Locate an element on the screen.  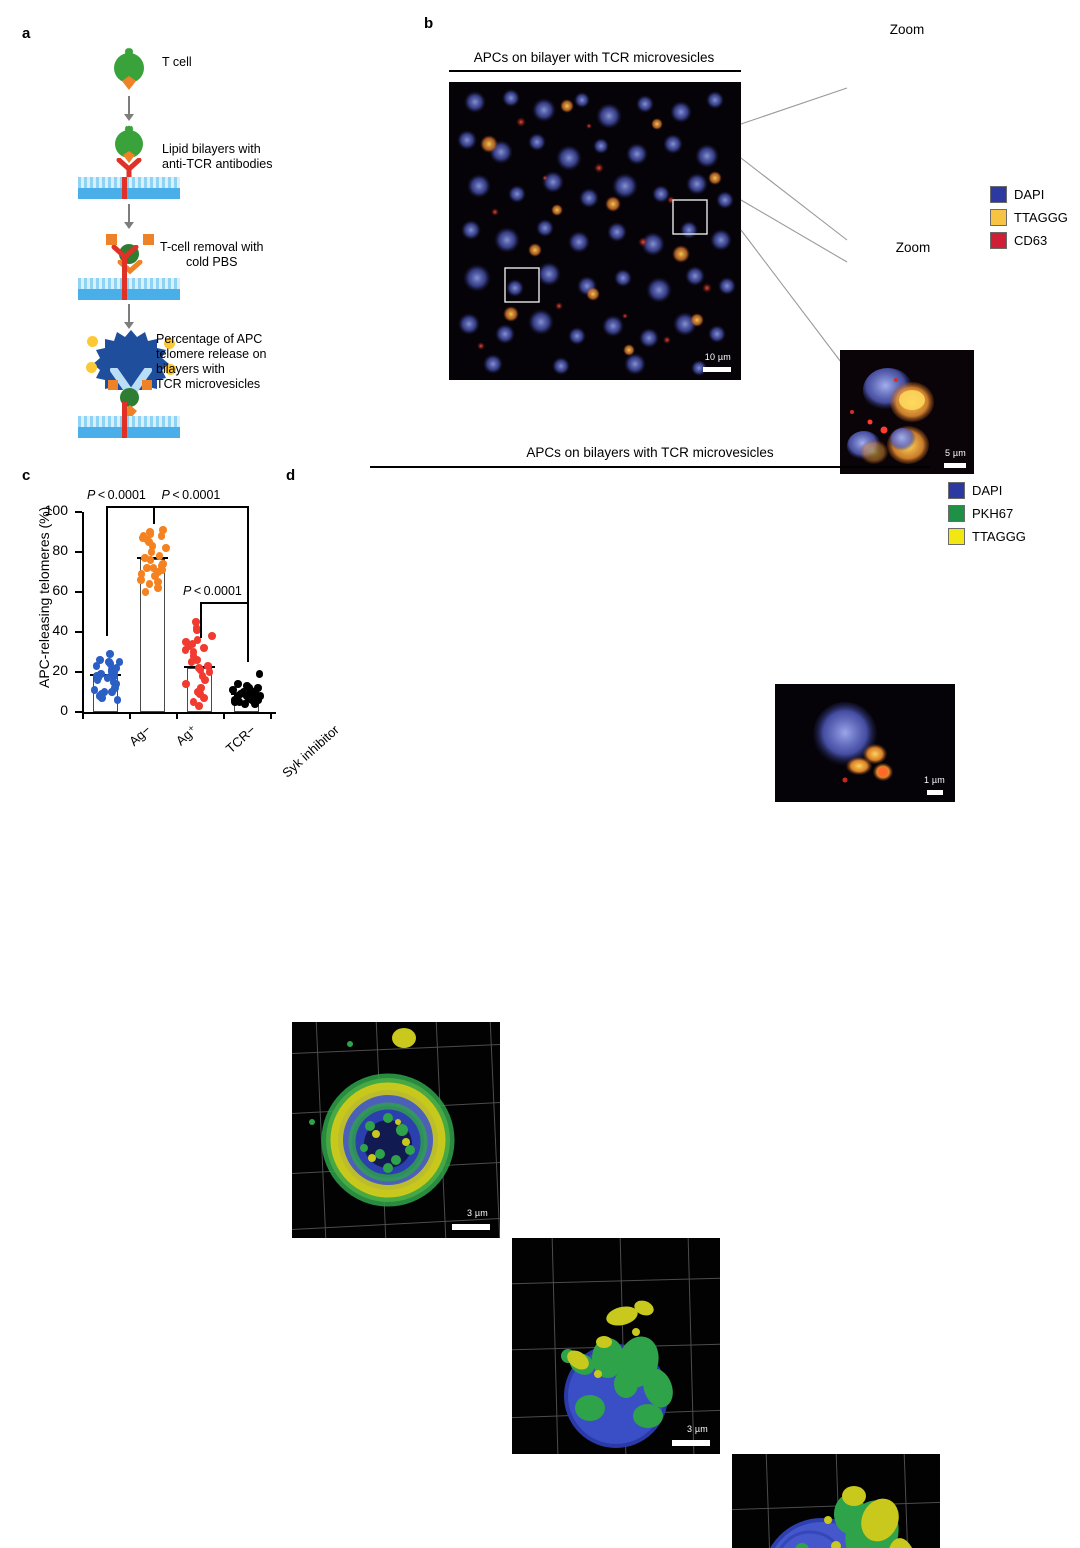
panel-b-main-image: 10 µm is located at coordinates (595, 231).